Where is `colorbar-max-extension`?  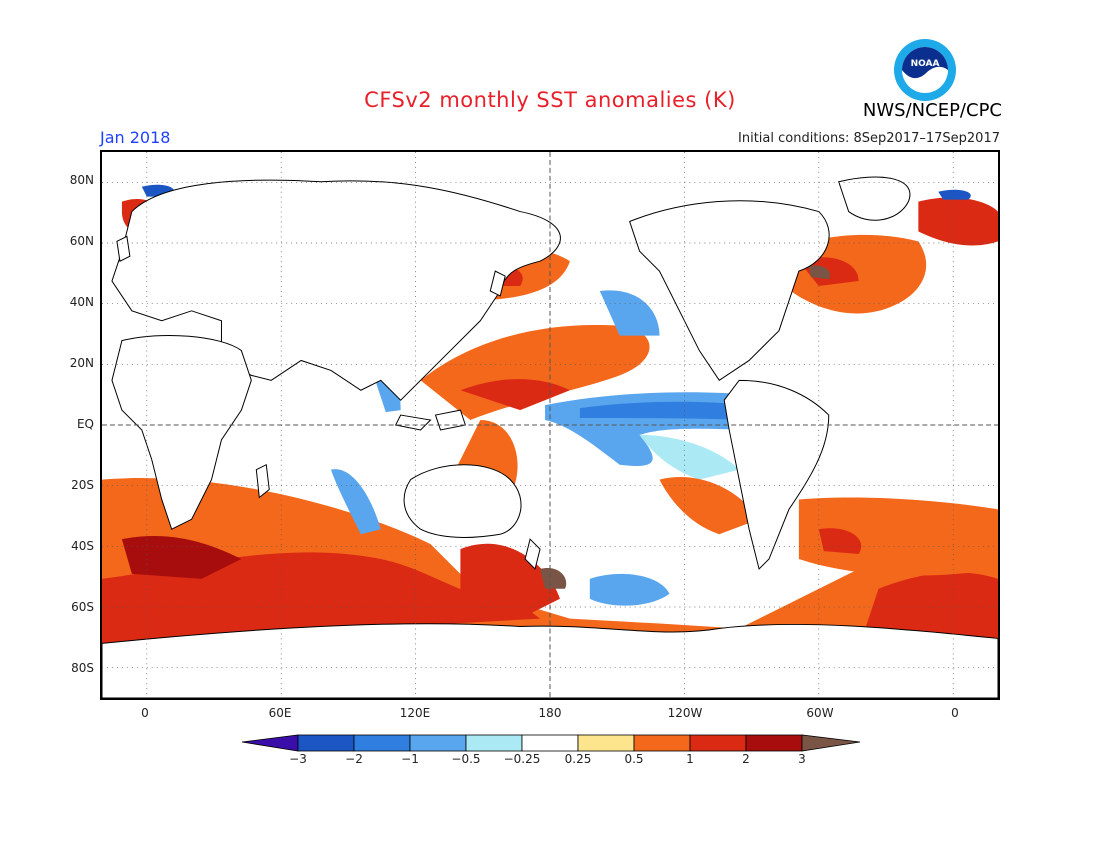
colorbar-max-extension is located at coordinates (831, 743).